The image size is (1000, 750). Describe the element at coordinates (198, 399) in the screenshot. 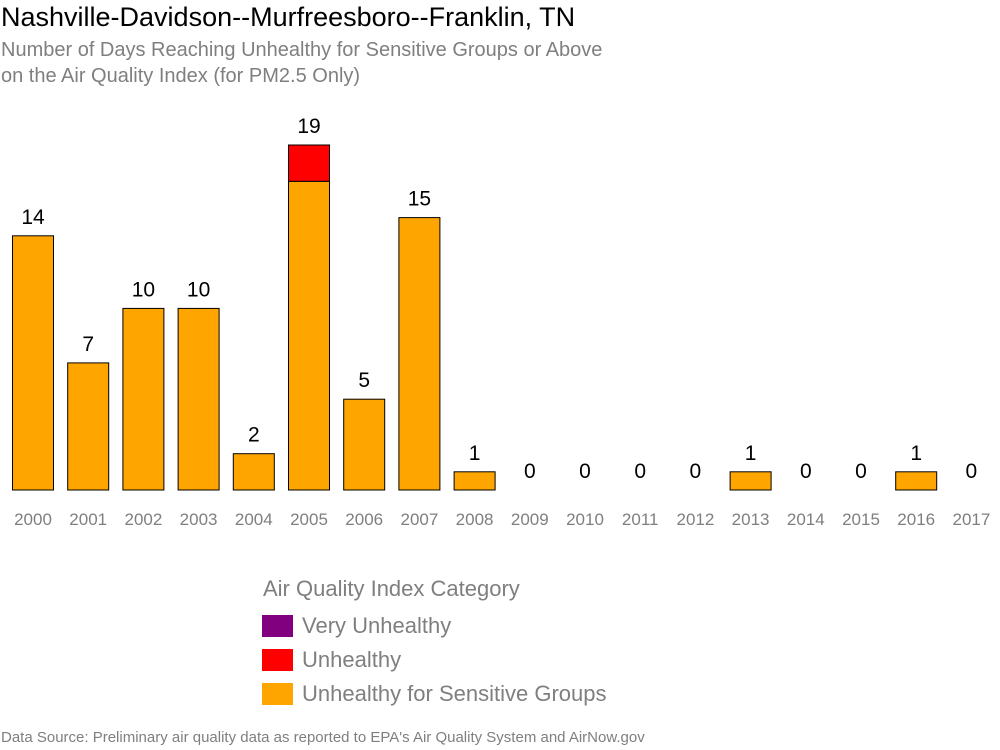

I see `bar-2003-unhealthy-for-sensitive-groups` at that location.